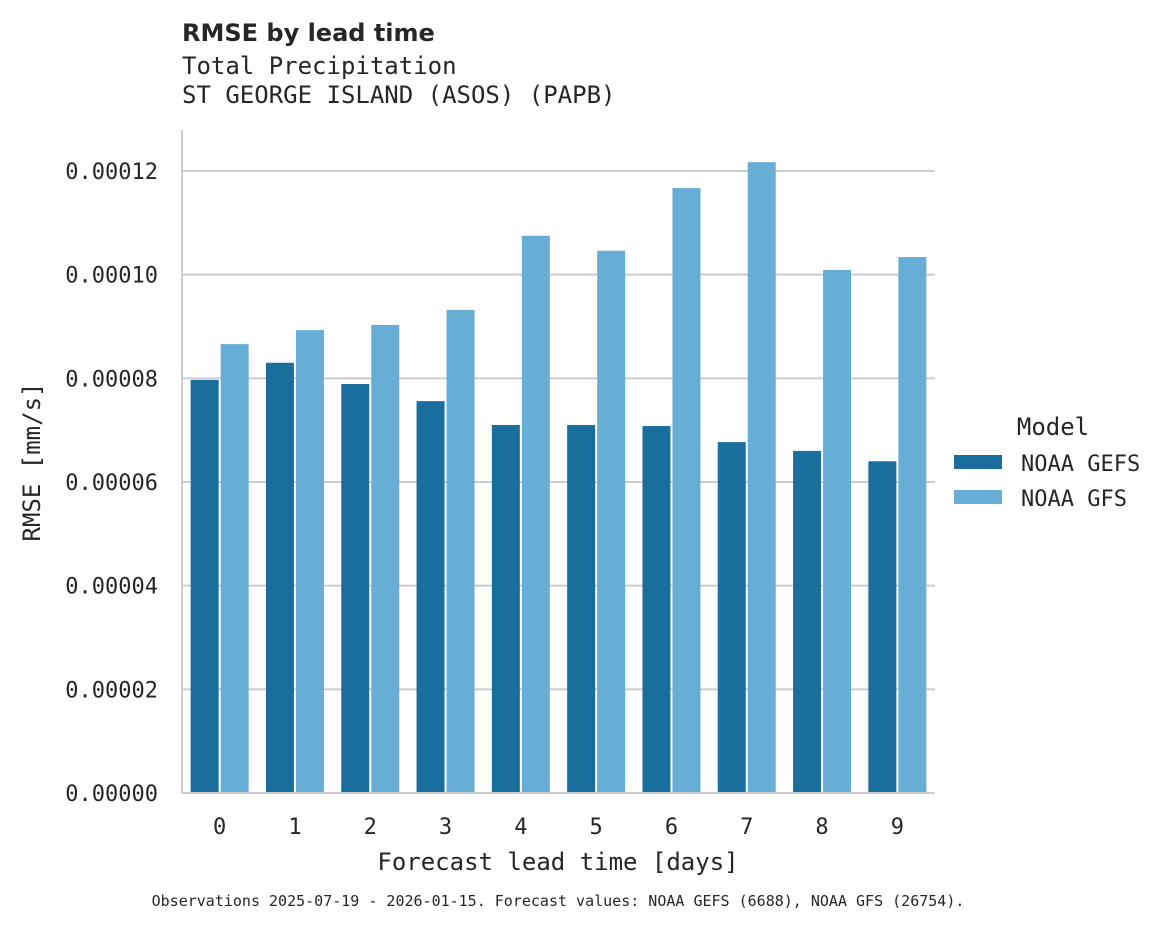 This screenshot has width=1175, height=928. What do you see at coordinates (111, 483) in the screenshot?
I see `y-tick-label: 0.00006` at bounding box center [111, 483].